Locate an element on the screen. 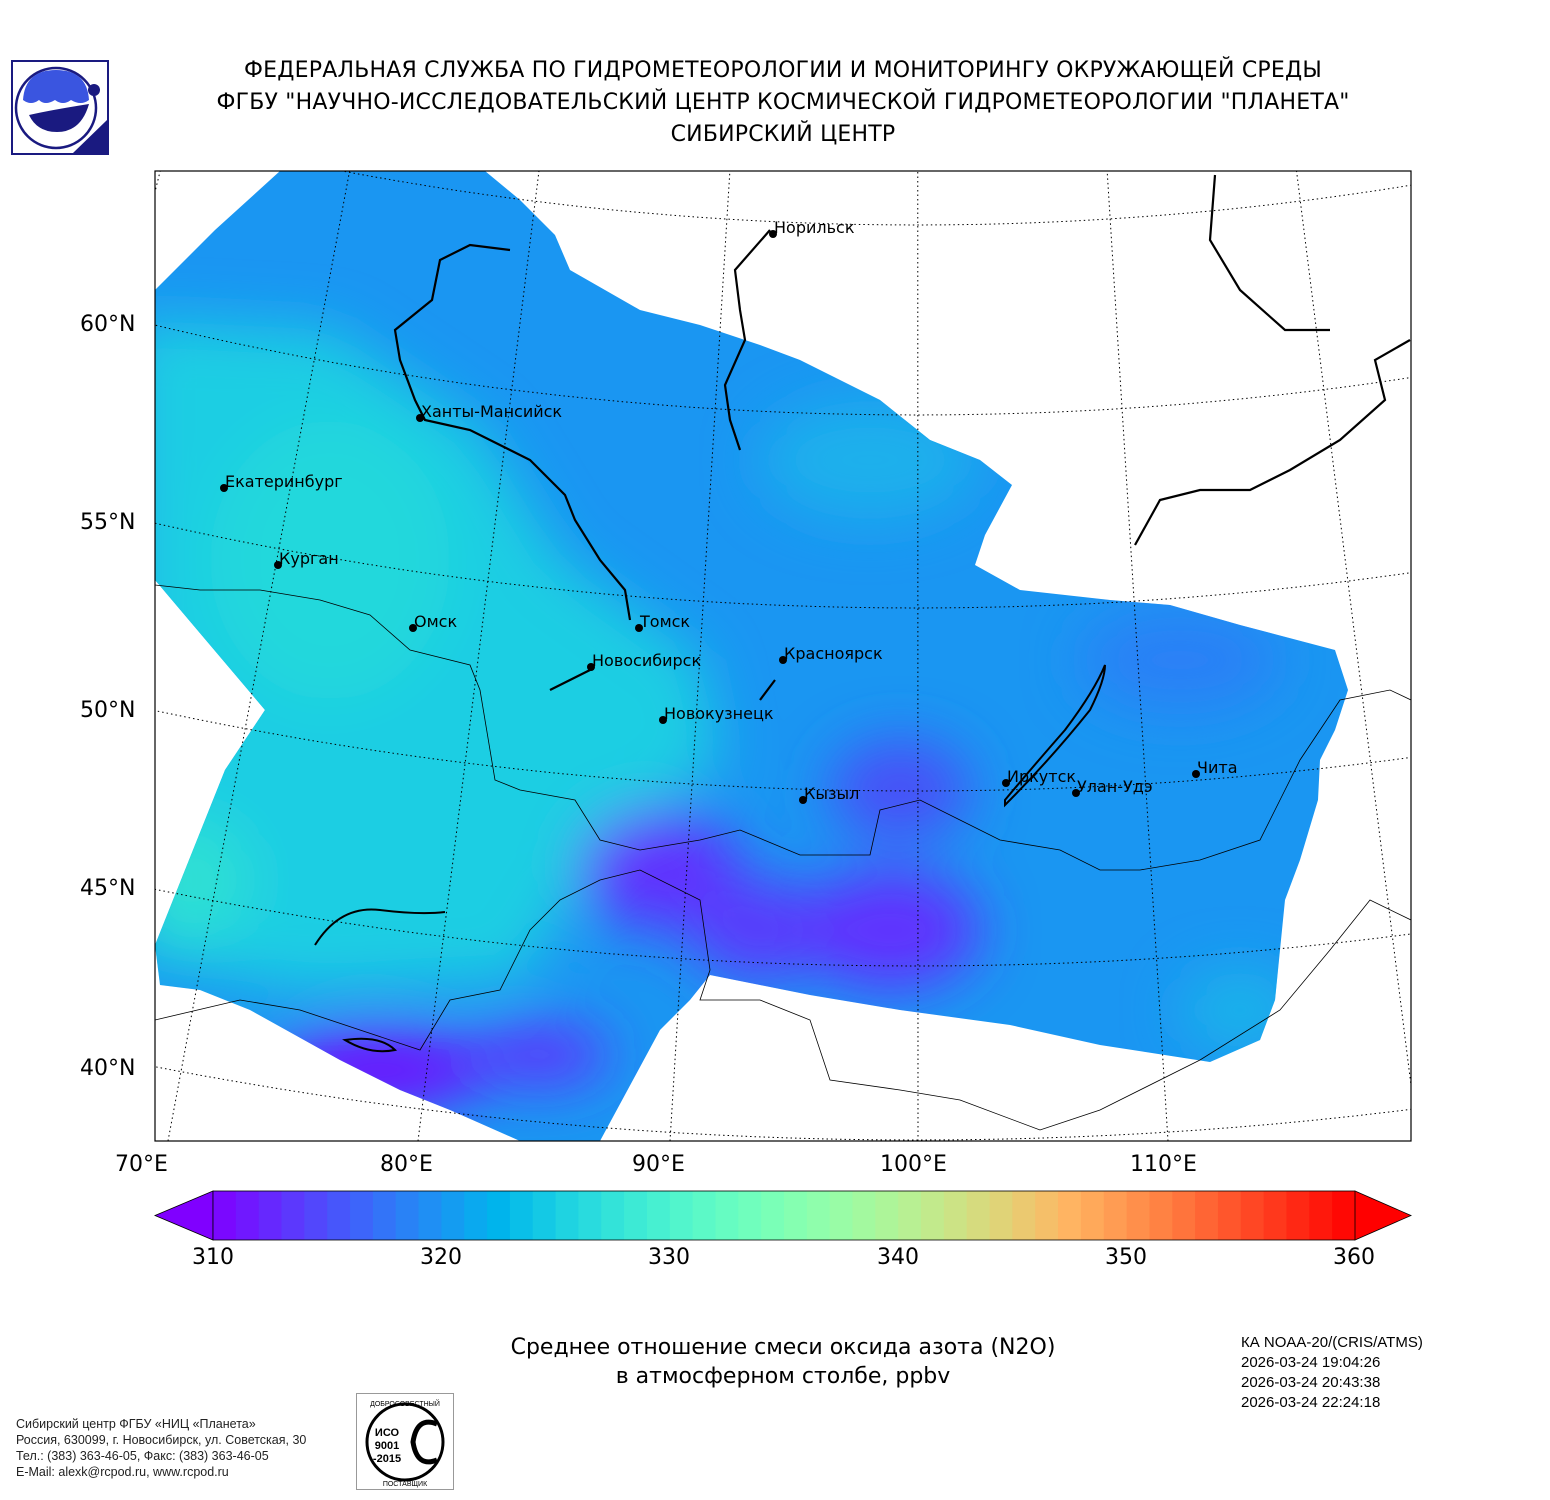 Image resolution: width=1550 pixels, height=1500 pixels. city-label: Красноярск is located at coordinates (833, 653).